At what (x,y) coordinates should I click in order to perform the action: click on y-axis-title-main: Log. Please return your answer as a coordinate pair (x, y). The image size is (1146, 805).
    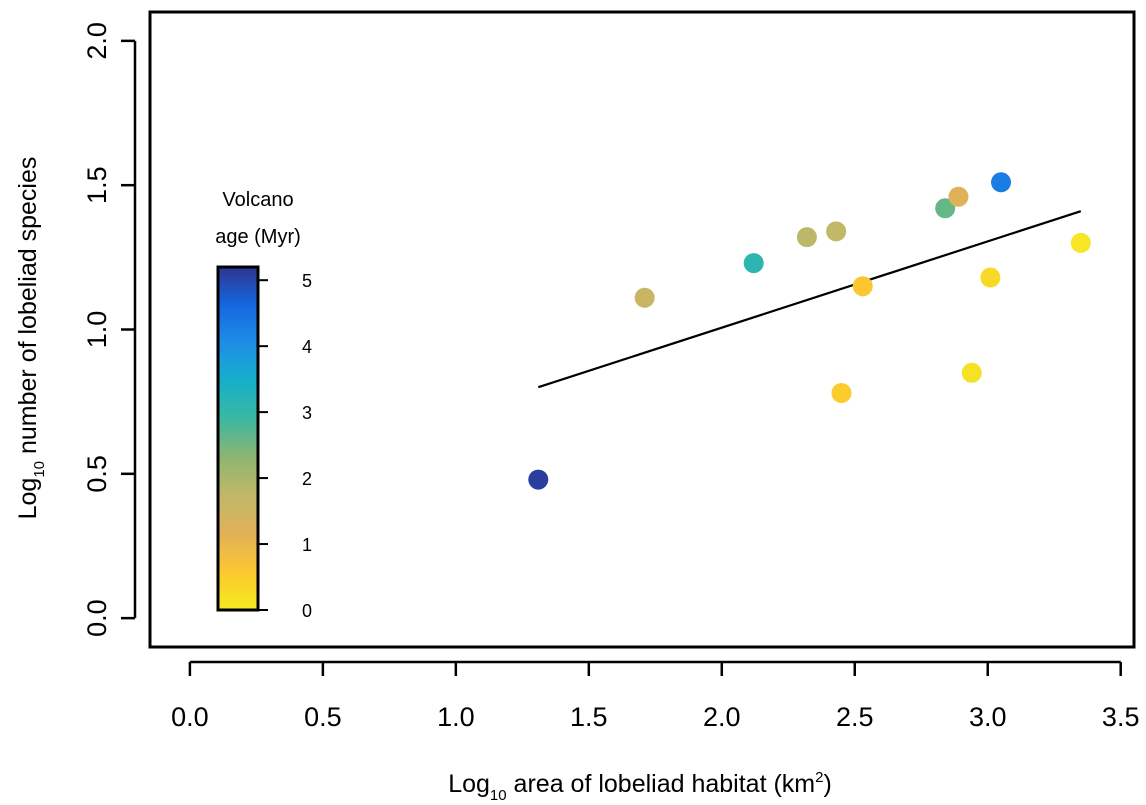
    Looking at the image, I should click on (28, 499).